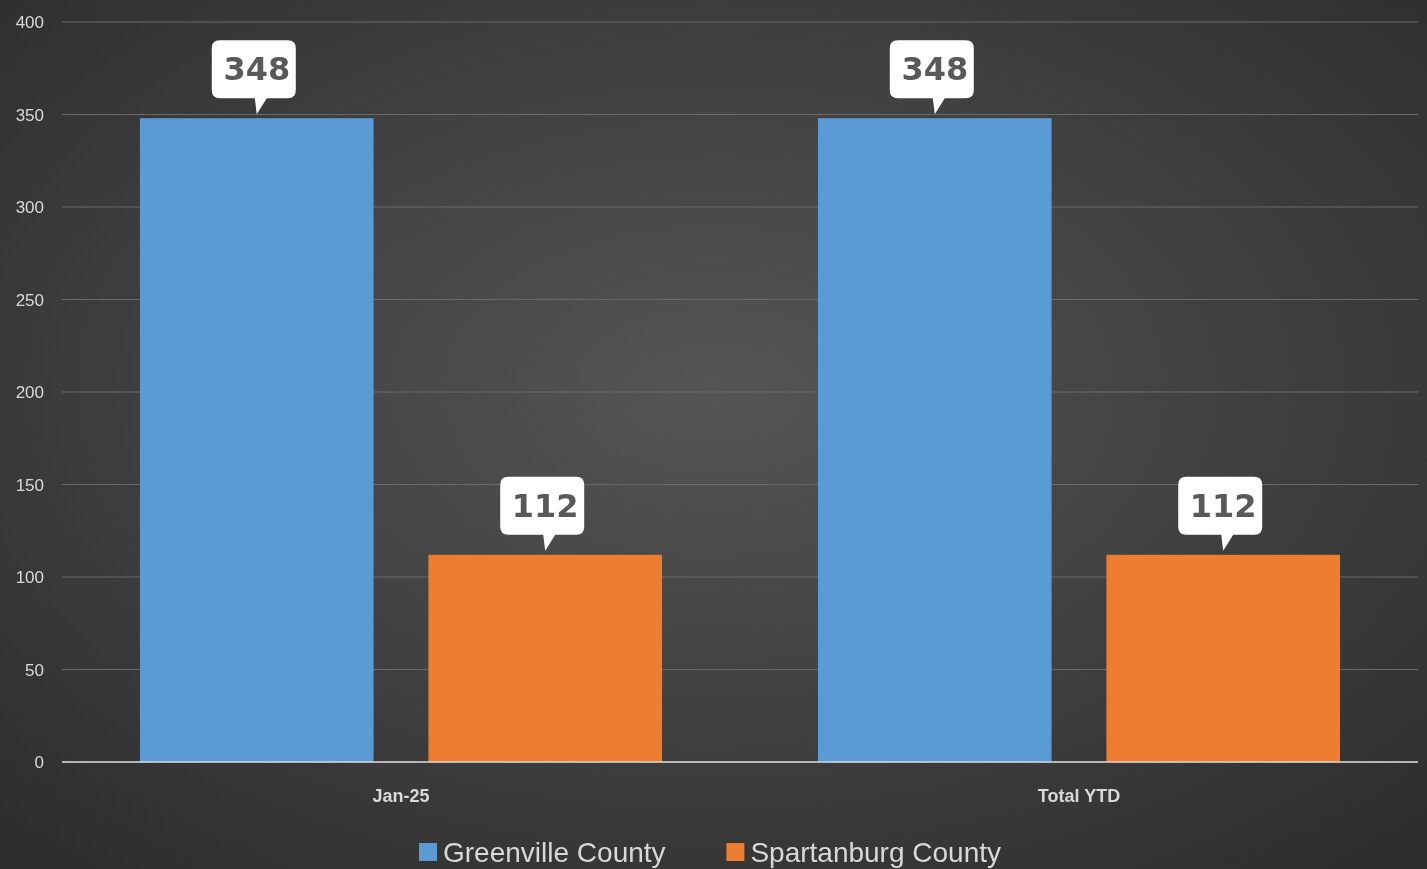 The width and height of the screenshot is (1427, 869). What do you see at coordinates (39, 762) in the screenshot?
I see `y-tick-label: 0` at bounding box center [39, 762].